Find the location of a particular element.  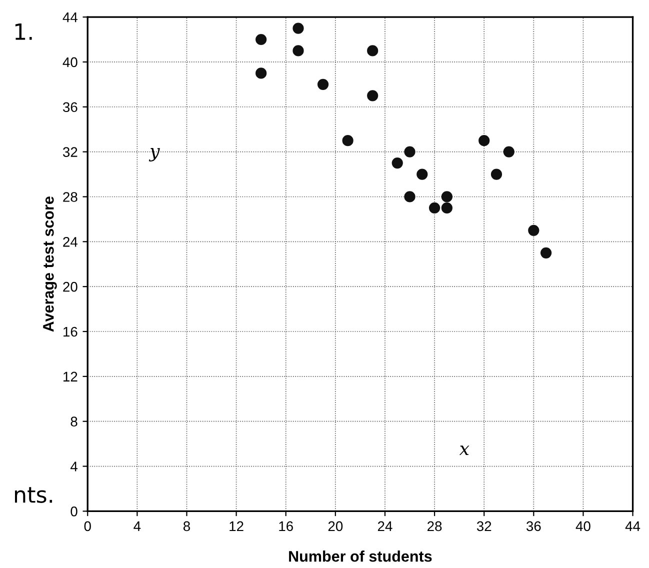

y-tick-label: 16 is located at coordinates (71, 331).